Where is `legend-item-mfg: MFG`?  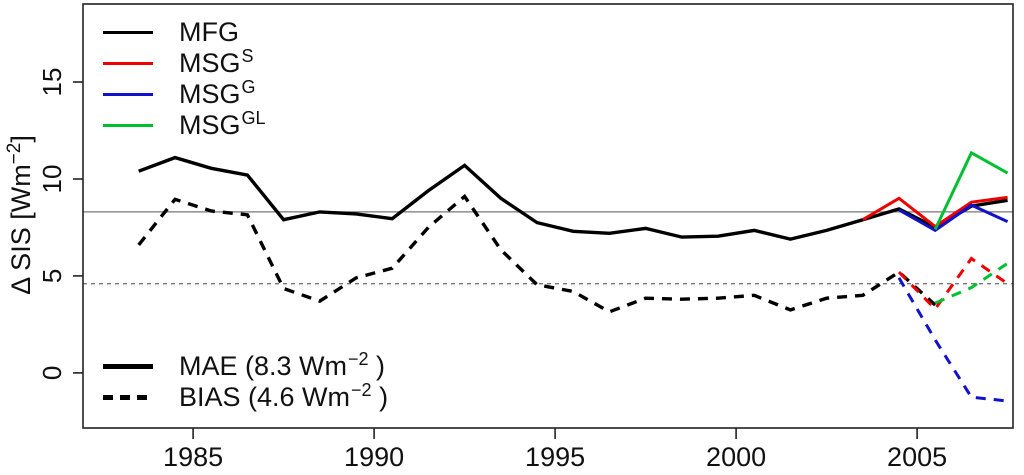 legend-item-mfg: MFG is located at coordinates (184, 32).